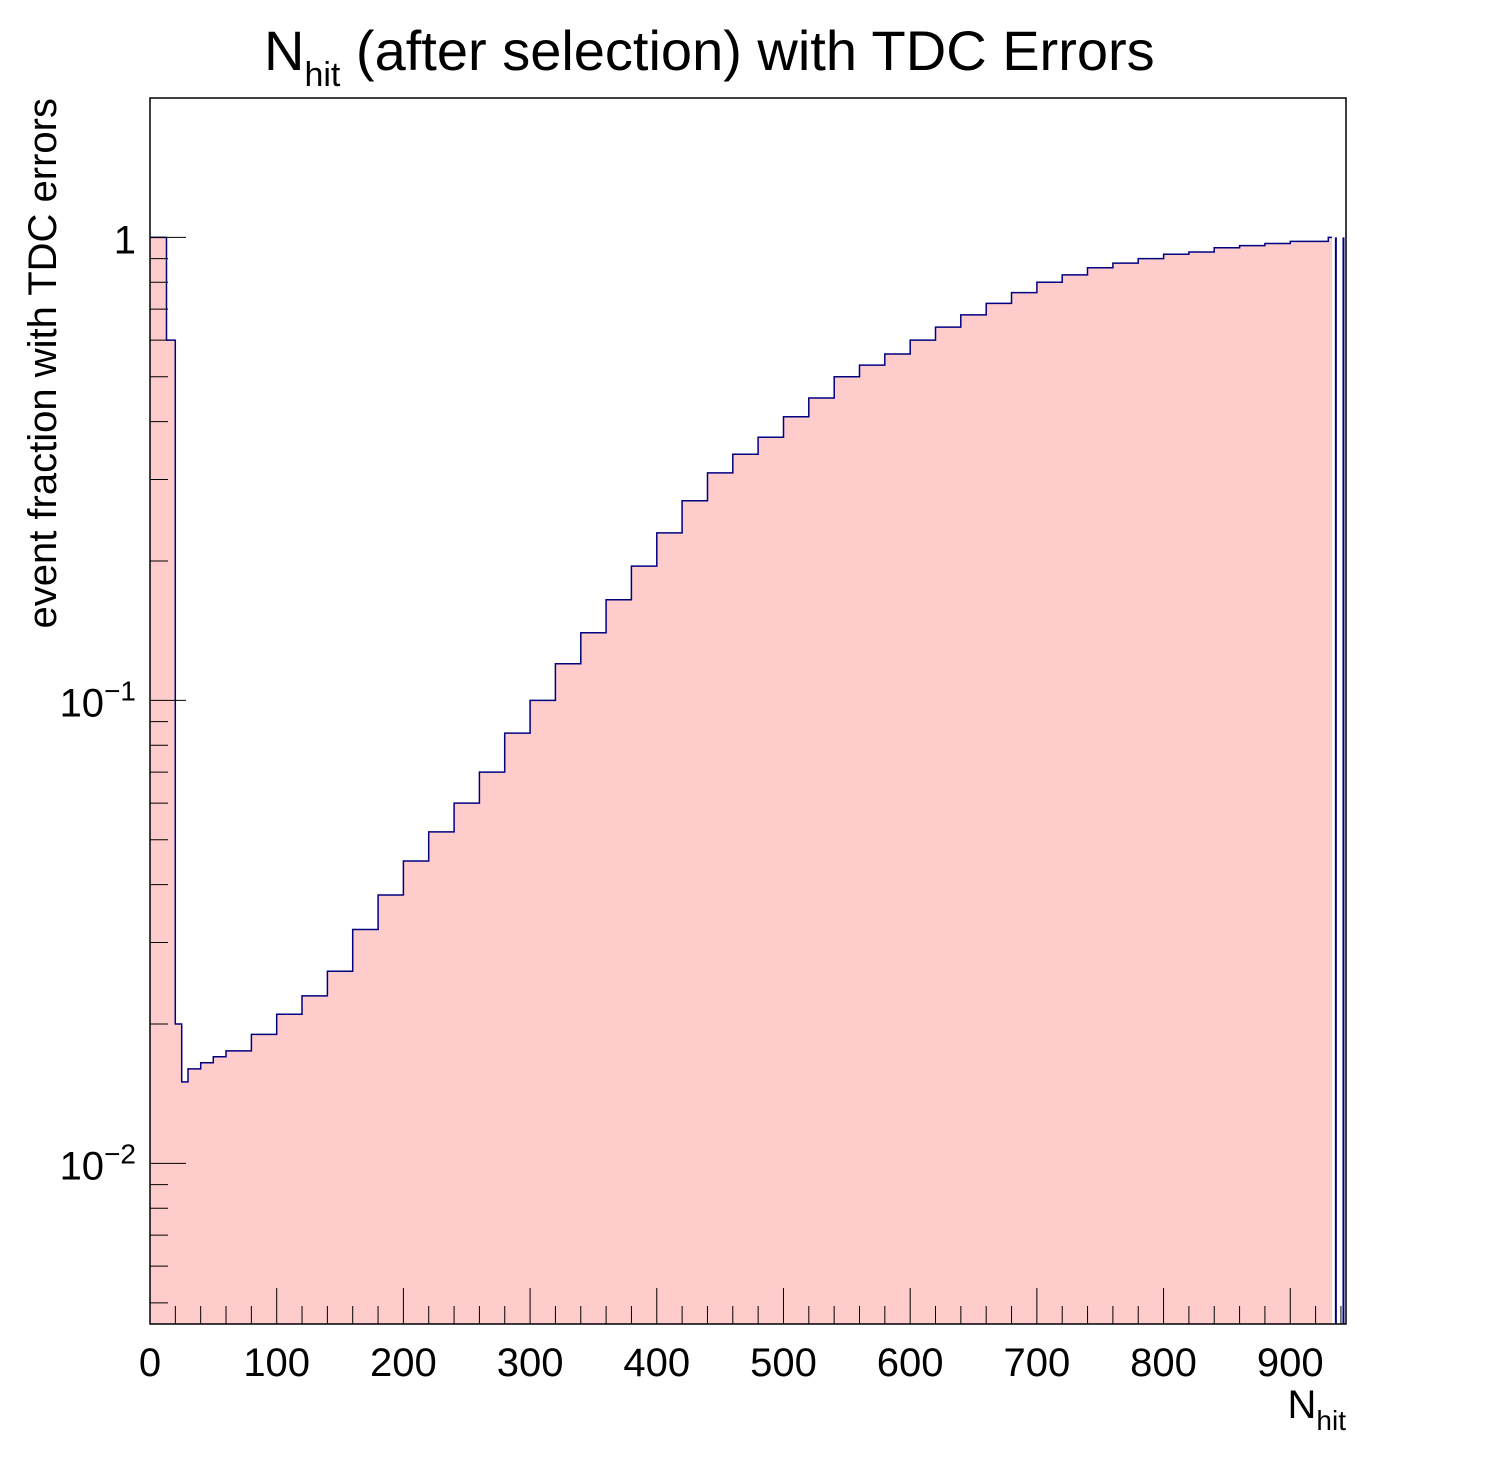 The image size is (1496, 1472). I want to click on x-axis-title: Nhit, so click(1317, 1409).